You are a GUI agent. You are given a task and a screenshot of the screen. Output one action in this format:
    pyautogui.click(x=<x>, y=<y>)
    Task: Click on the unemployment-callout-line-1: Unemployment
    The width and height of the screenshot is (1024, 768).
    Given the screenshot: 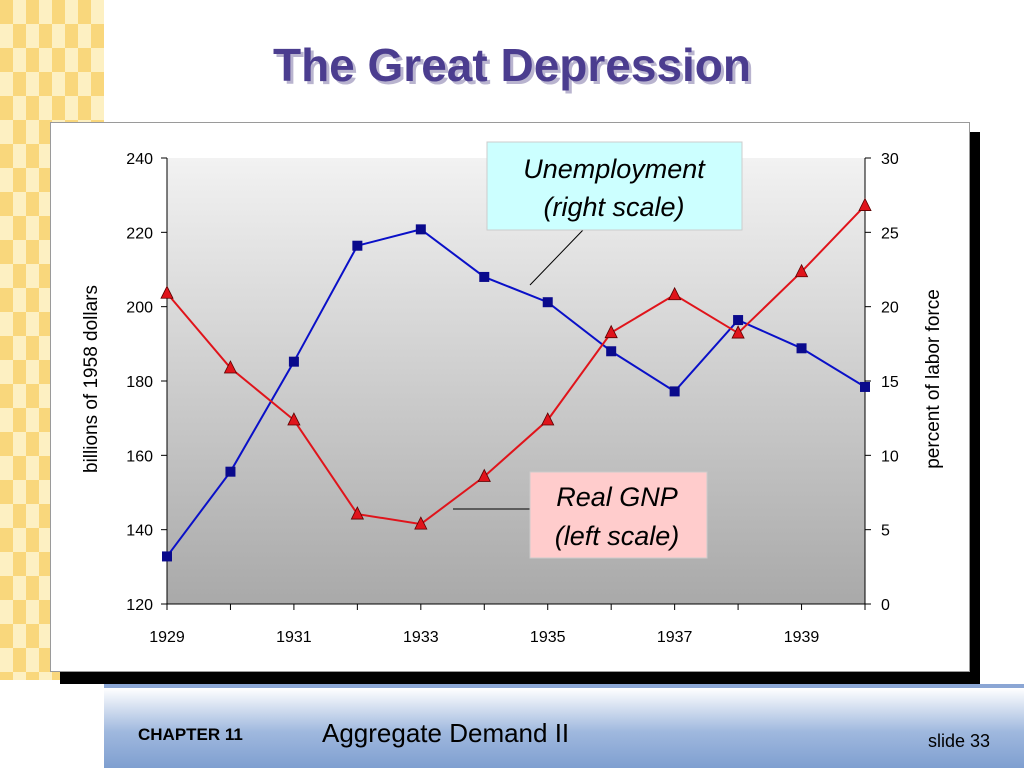 What is the action you would take?
    pyautogui.click(x=614, y=169)
    